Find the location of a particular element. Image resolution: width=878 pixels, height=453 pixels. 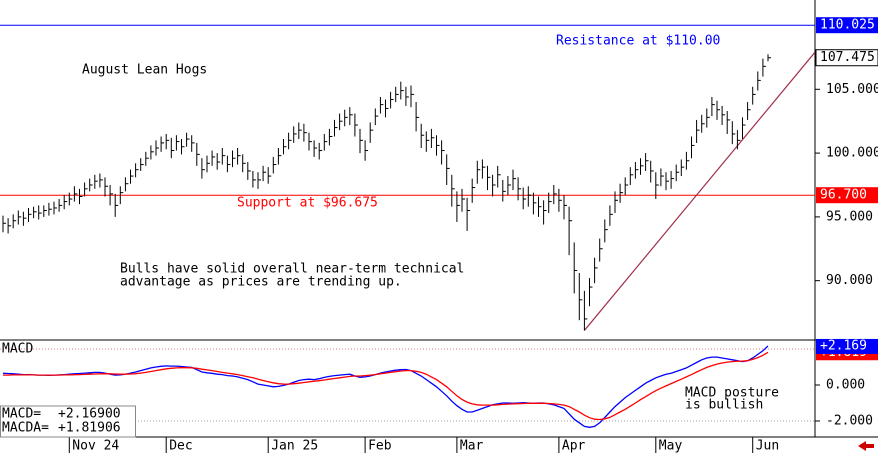

last-value-box is located at coordinates (847, 346).